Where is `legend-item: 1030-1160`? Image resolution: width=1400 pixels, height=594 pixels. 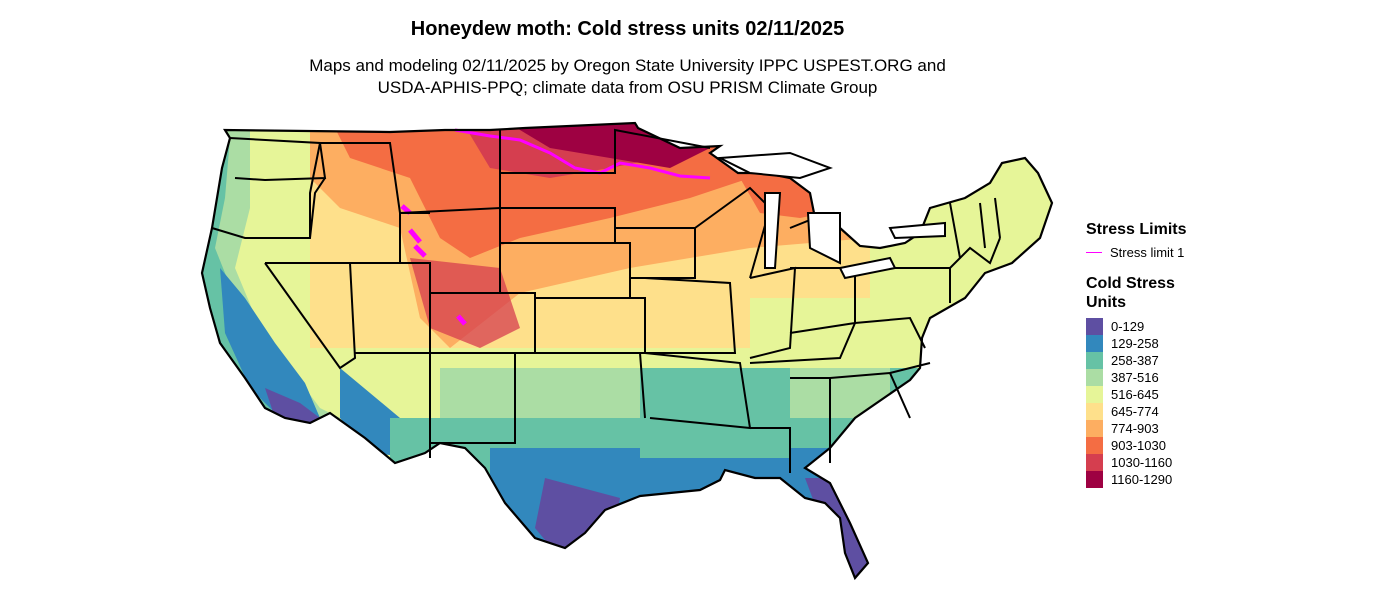
legend-item: 1030-1160 is located at coordinates (1236, 462).